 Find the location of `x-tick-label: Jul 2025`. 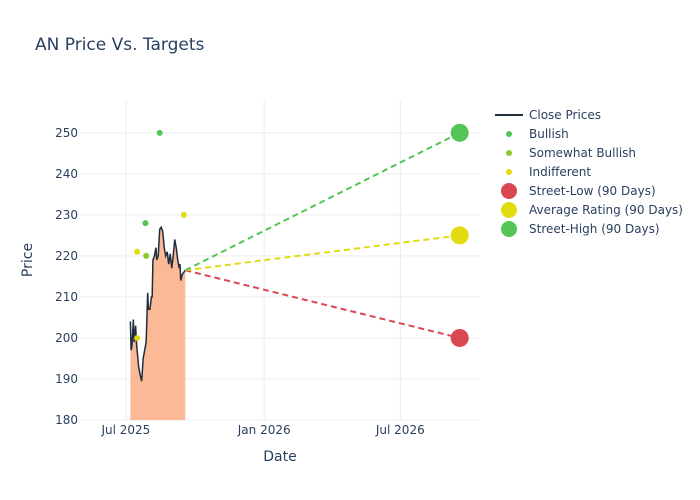

x-tick-label: Jul 2025 is located at coordinates (125, 430).